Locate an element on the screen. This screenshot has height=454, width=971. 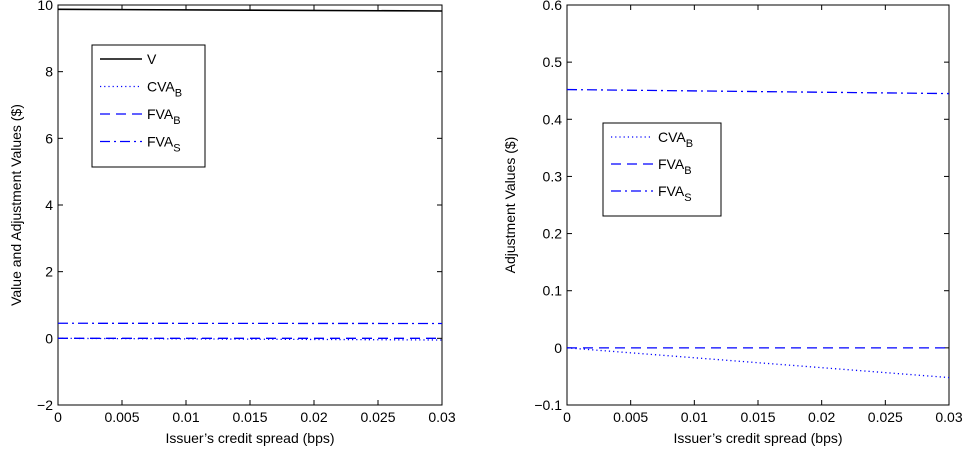
y-tick-label: 6 is located at coordinates (49, 138).